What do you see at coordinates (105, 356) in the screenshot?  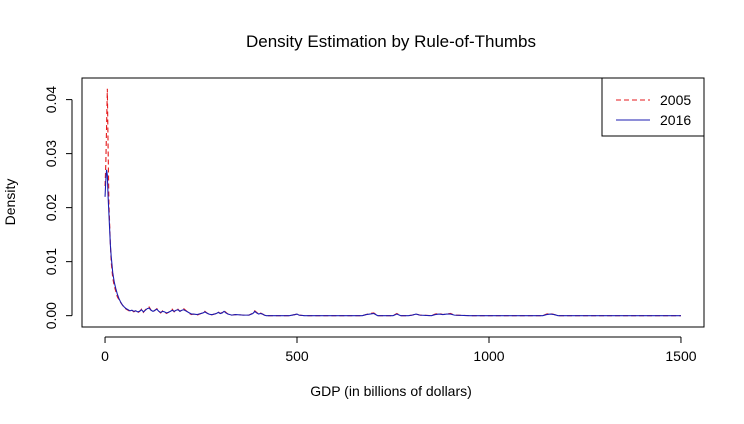 I see `x-tick-label: 0` at bounding box center [105, 356].